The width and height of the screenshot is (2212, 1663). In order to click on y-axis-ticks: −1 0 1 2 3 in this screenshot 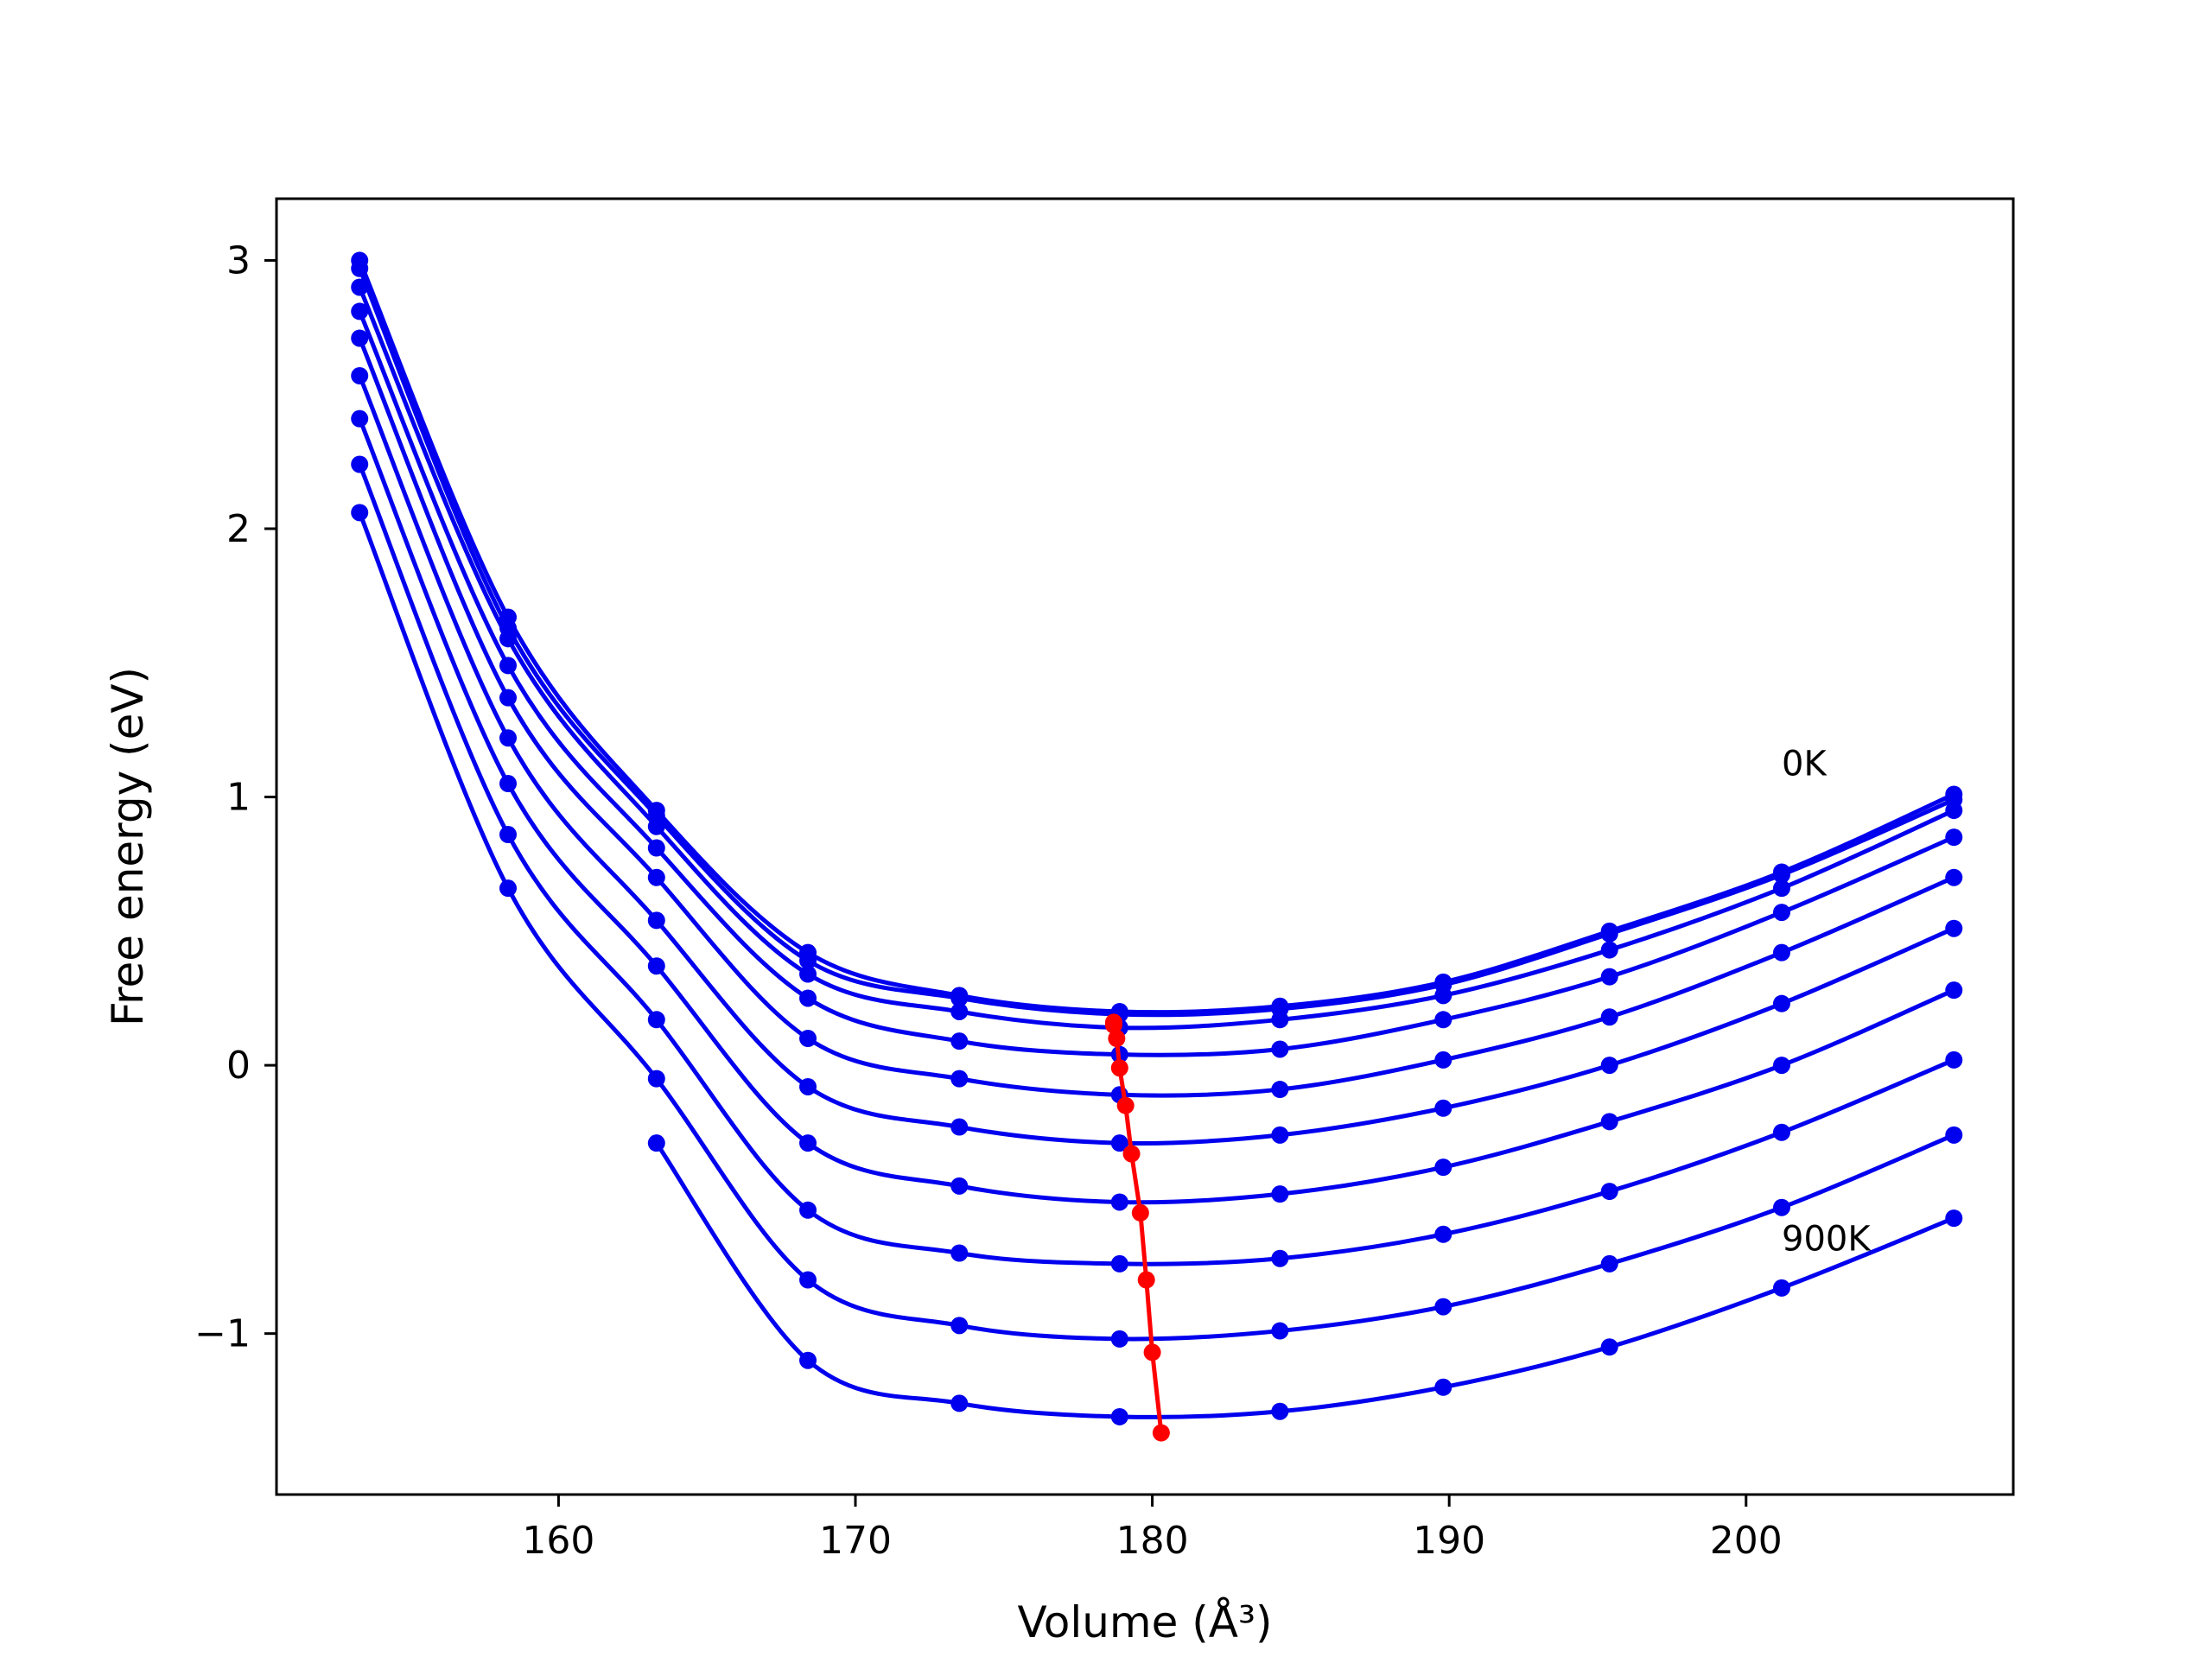, I will do `click(235, 797)`.